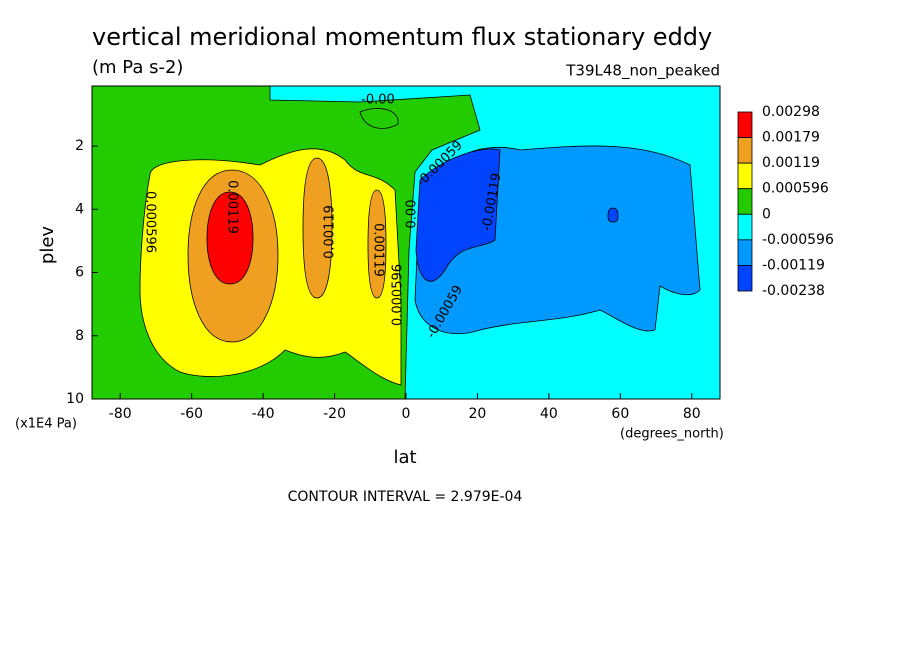 The width and height of the screenshot is (904, 654). Describe the element at coordinates (793, 291) in the screenshot. I see `legend-label: -0.00238` at that location.